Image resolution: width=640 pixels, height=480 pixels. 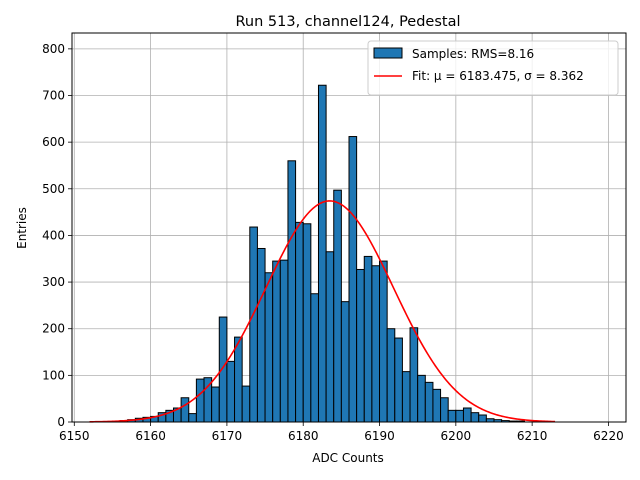 I want to click on y-tick-label: 200, so click(x=53, y=329).